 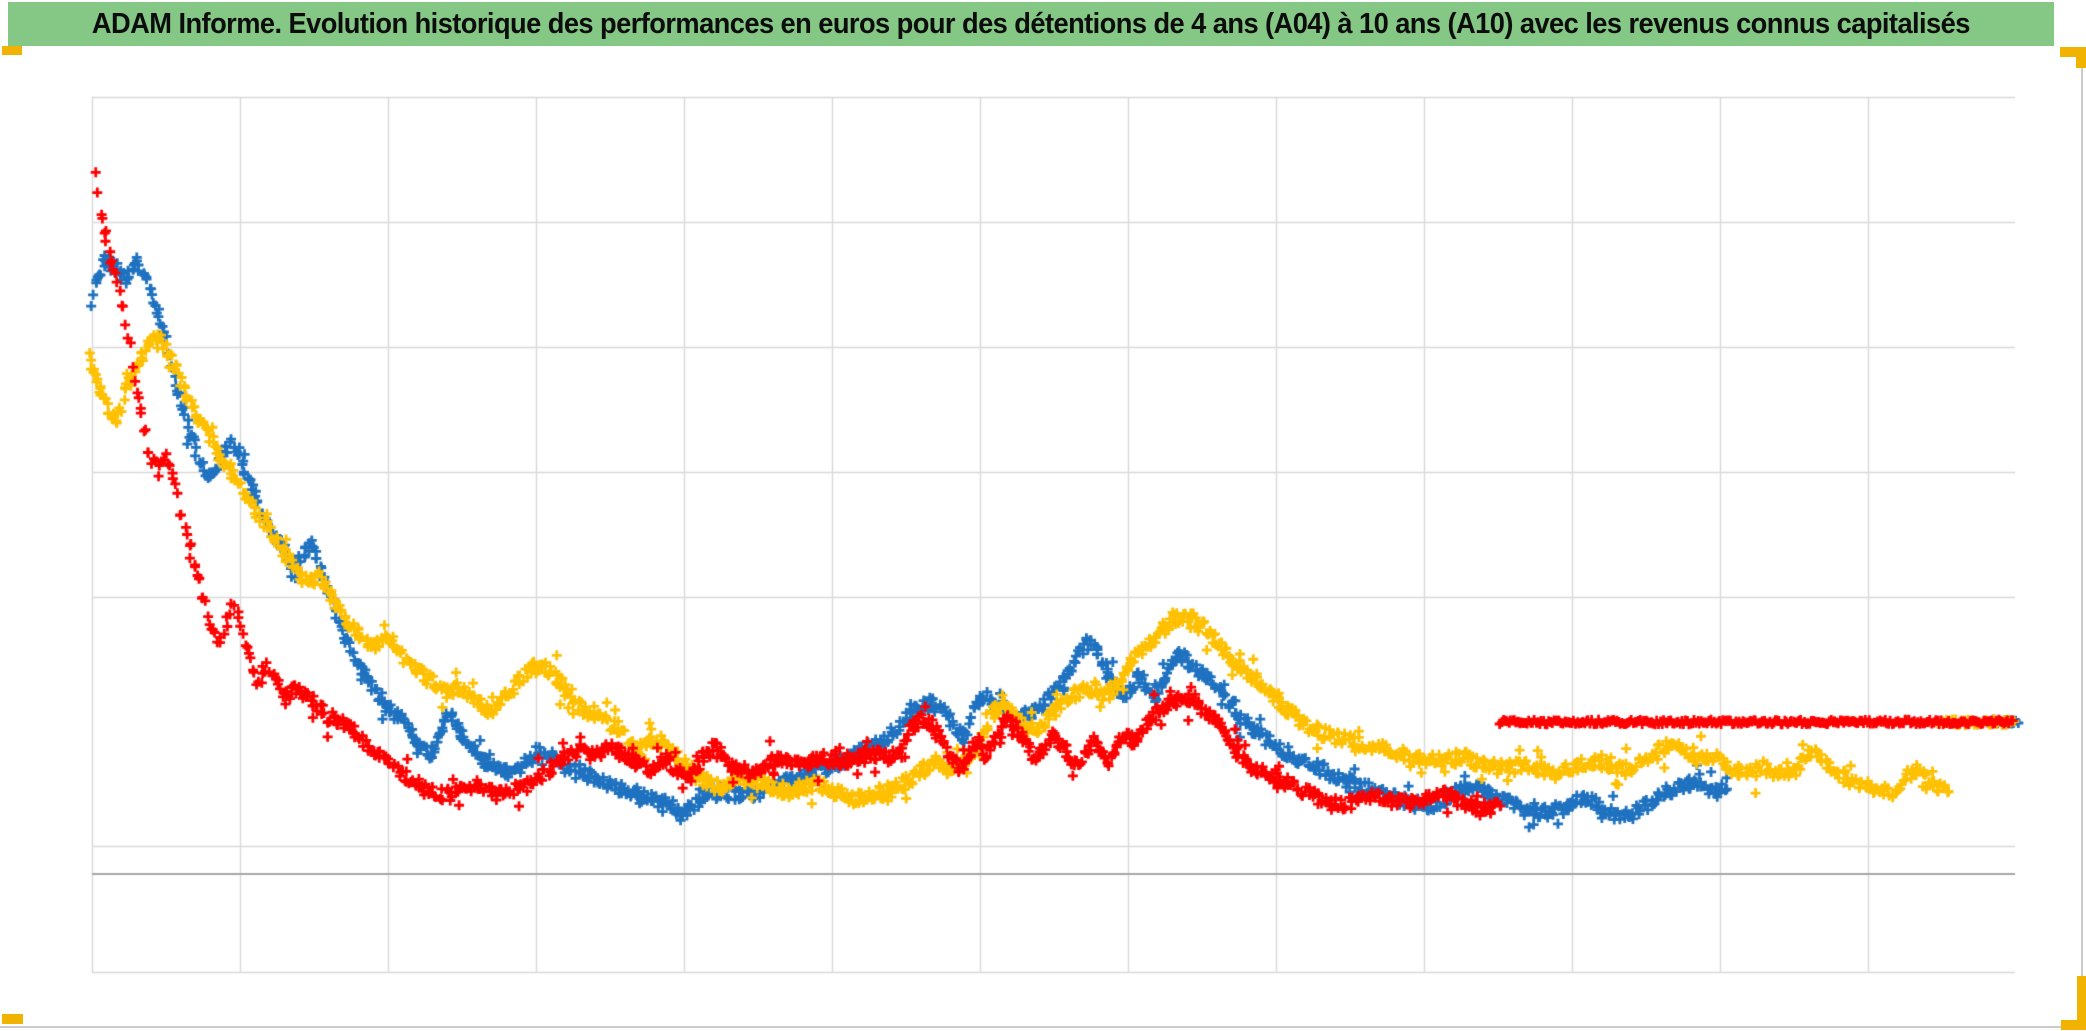 I want to click on frame-accent-top-left, so click(x=12, y=50).